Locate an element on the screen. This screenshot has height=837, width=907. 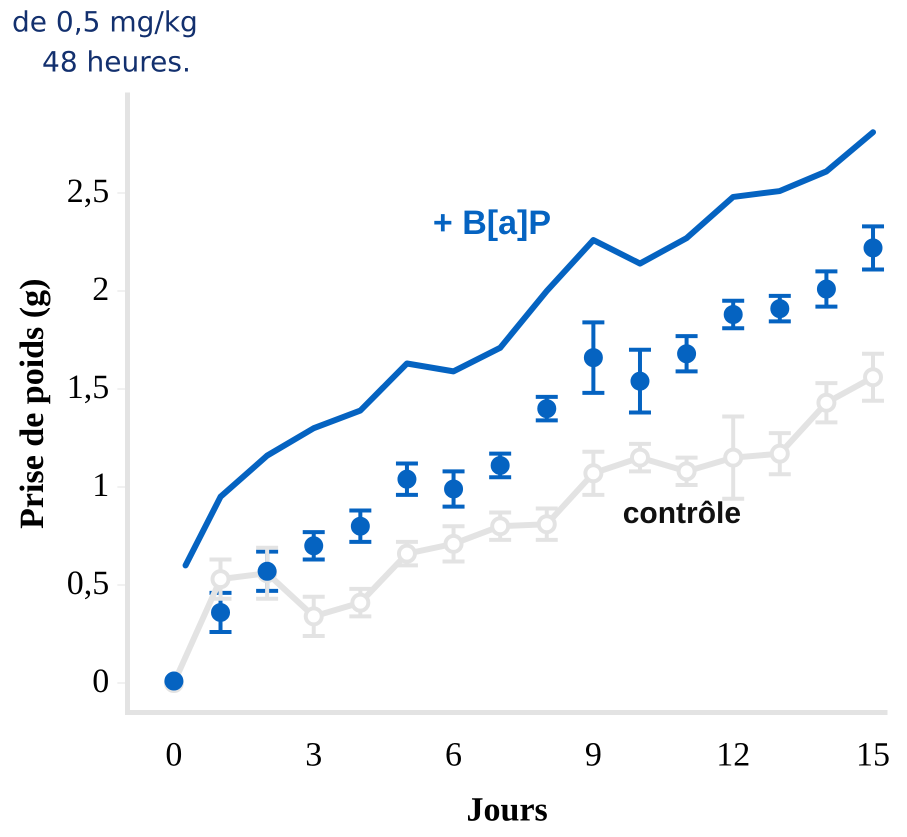
x-tick-label: 3 is located at coordinates (313, 755).